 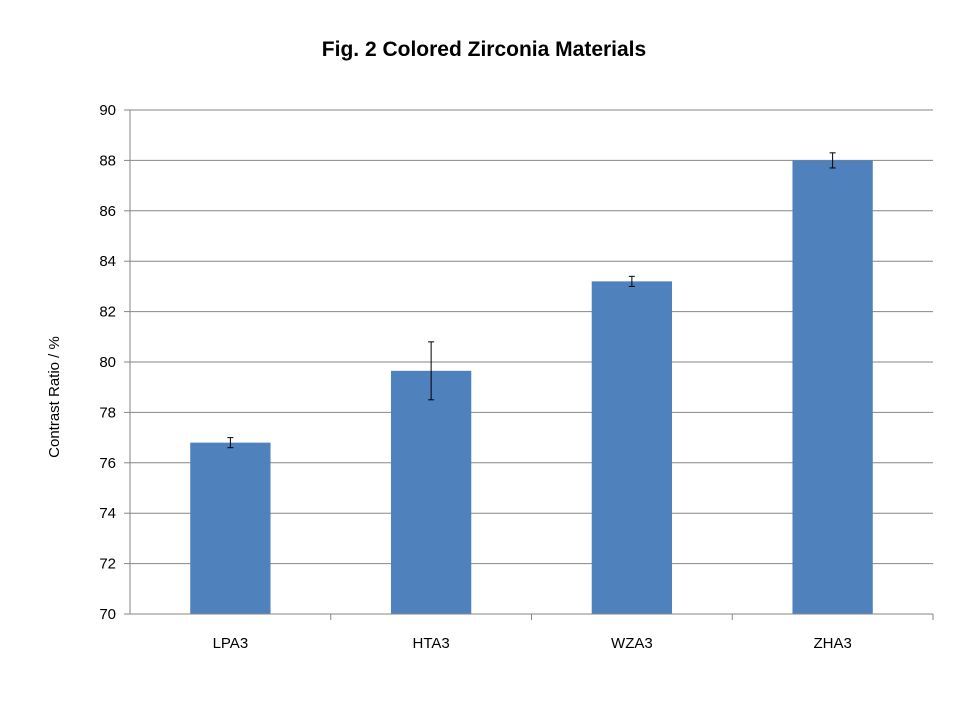 What do you see at coordinates (107, 312) in the screenshot?
I see `y-tick-label: 82` at bounding box center [107, 312].